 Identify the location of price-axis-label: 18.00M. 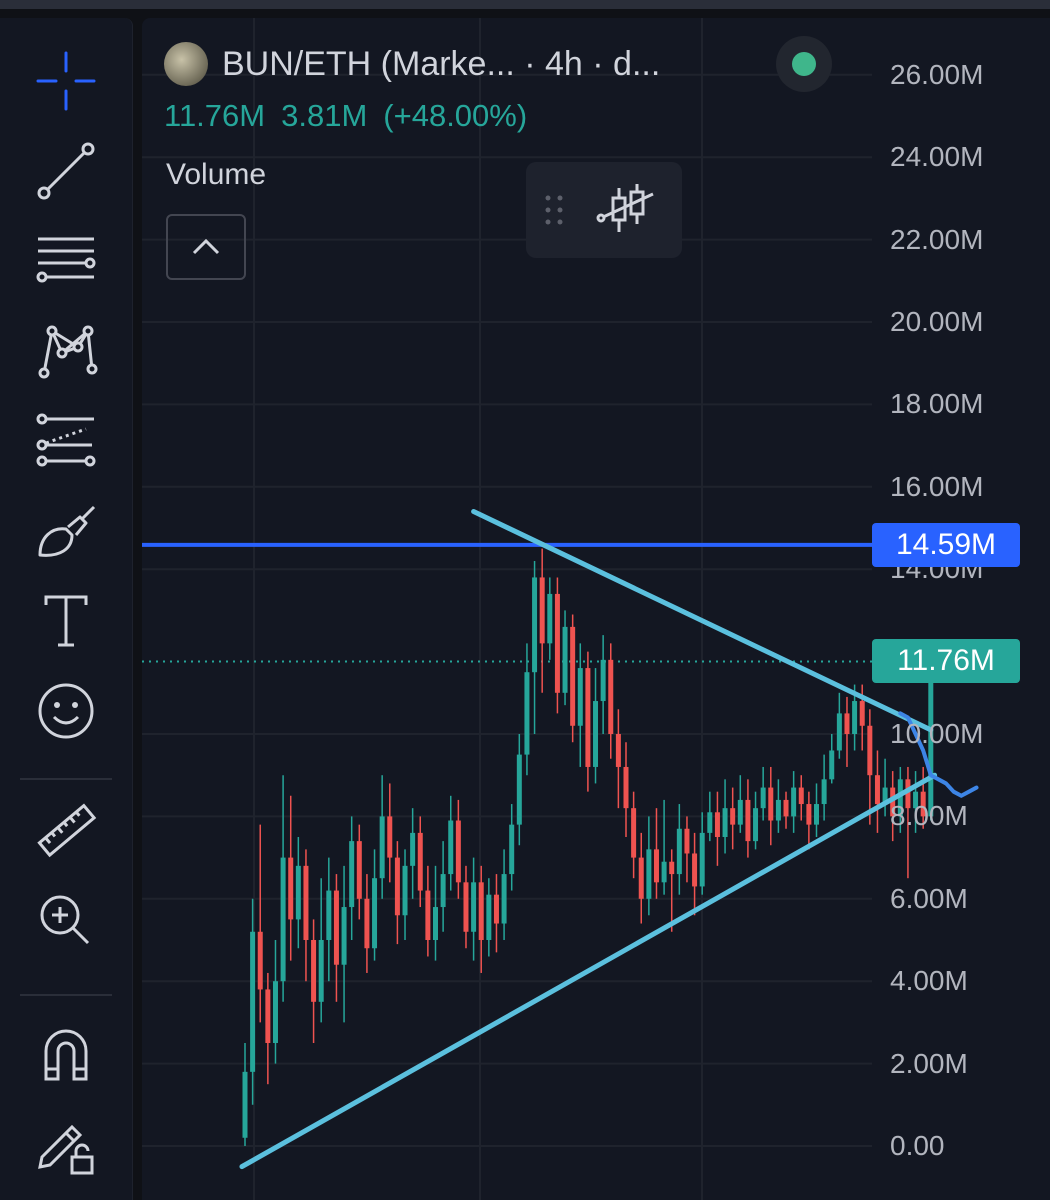
(937, 404).